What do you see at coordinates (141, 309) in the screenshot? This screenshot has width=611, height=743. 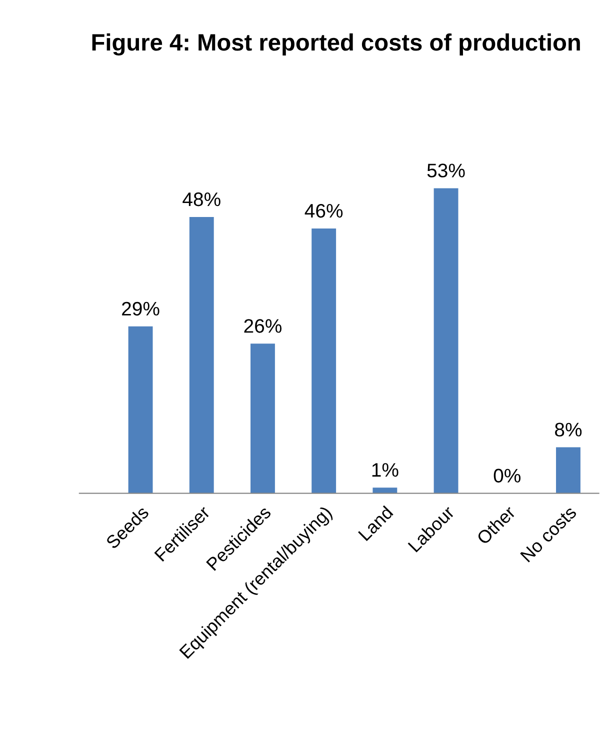 I see `data-label: 29%` at bounding box center [141, 309].